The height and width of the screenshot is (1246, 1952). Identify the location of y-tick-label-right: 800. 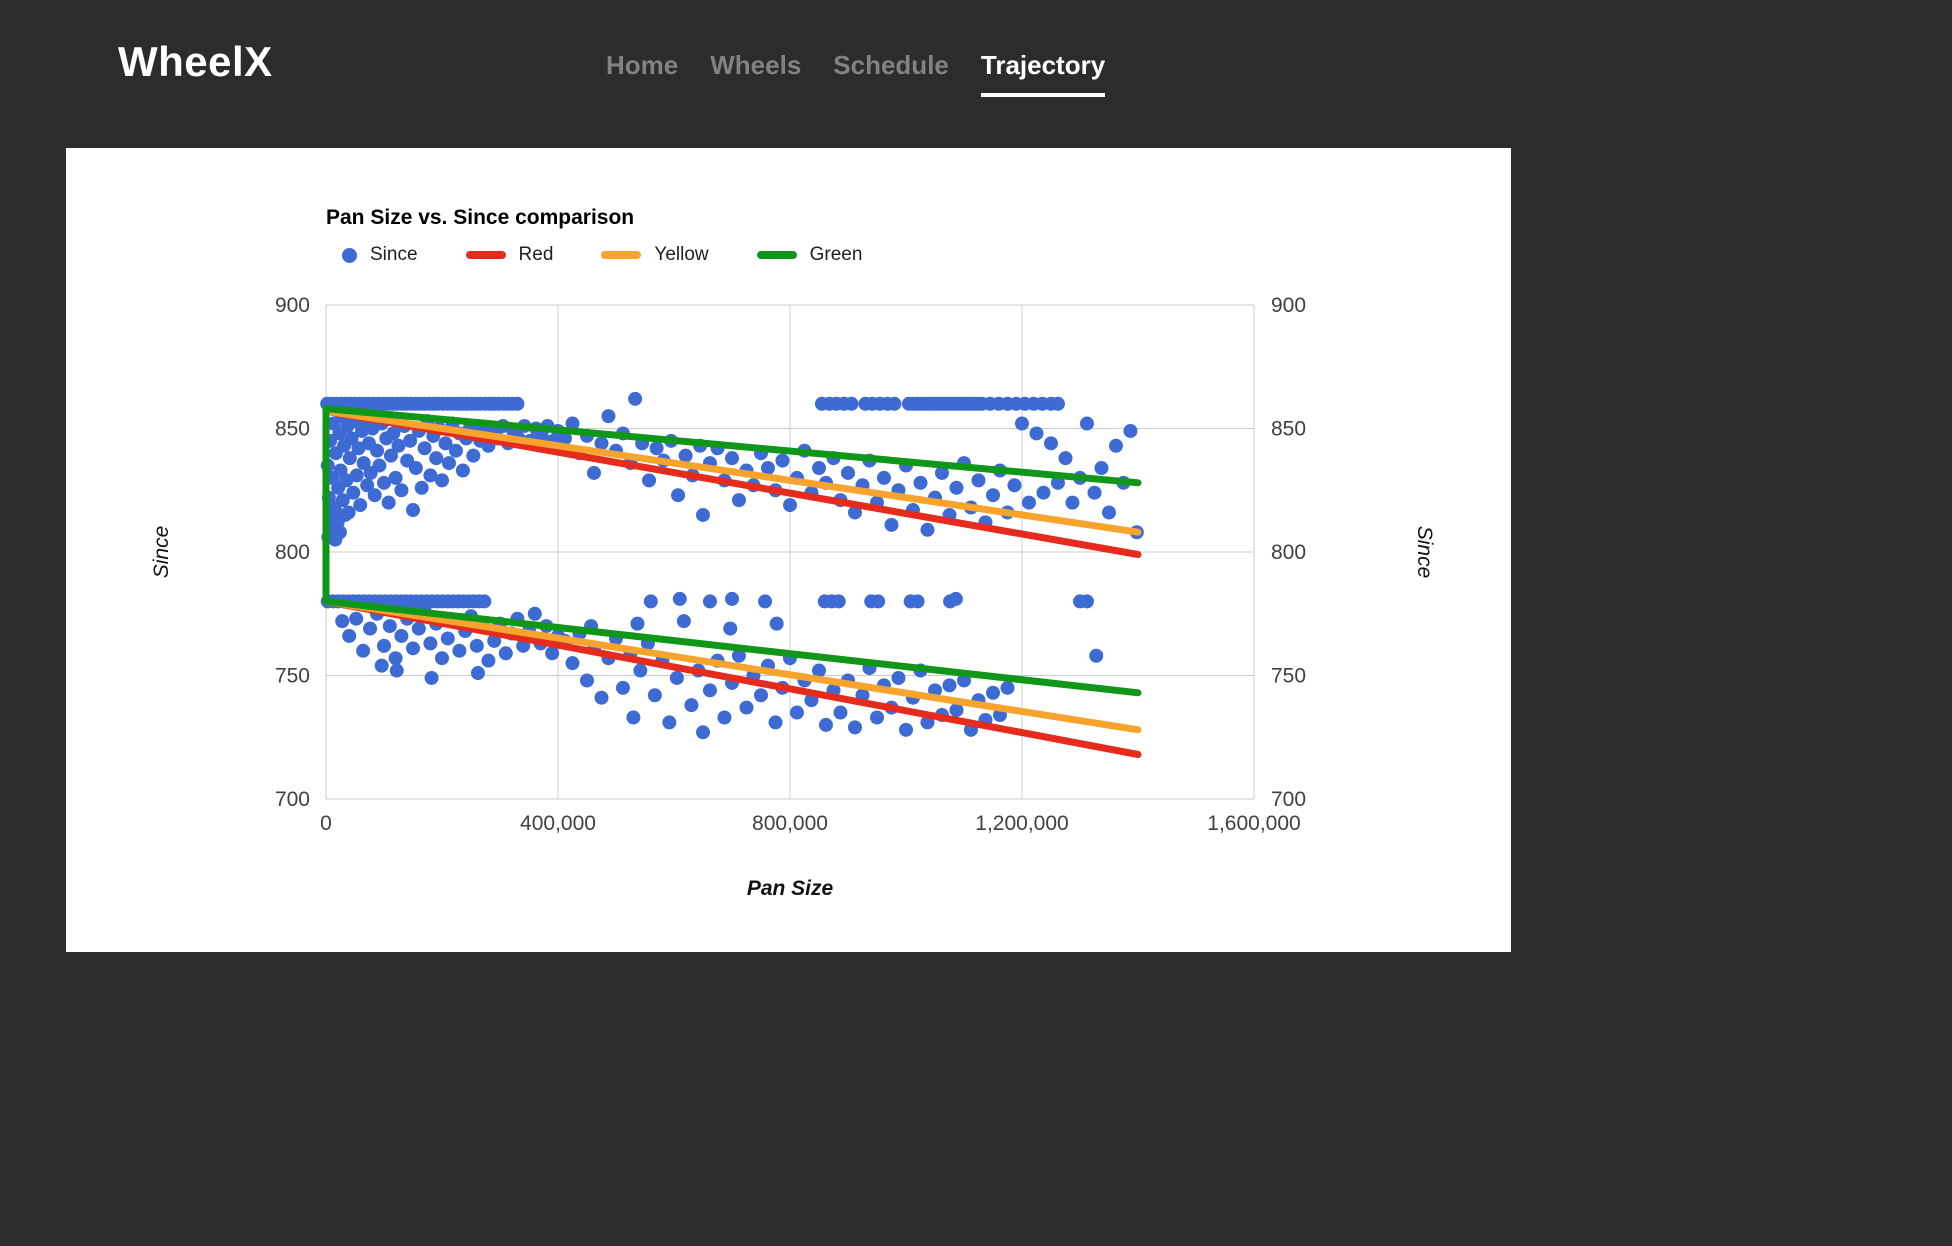
(1288, 552).